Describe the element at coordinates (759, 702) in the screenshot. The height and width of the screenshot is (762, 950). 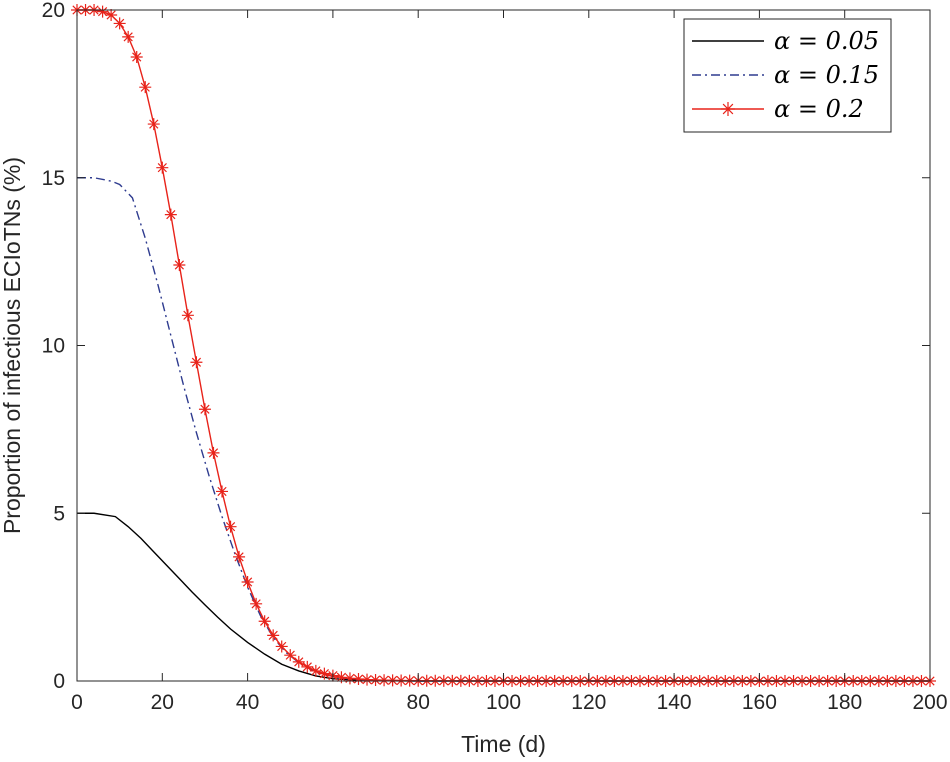
I see `x-tick-label: 160` at that location.